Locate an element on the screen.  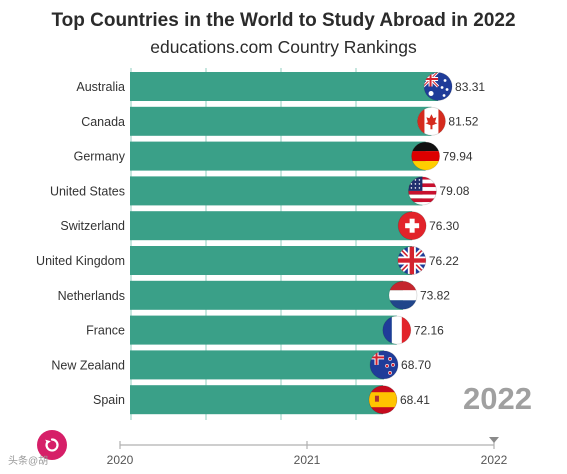
timeline-tick-label: 2022 is located at coordinates (494, 460).